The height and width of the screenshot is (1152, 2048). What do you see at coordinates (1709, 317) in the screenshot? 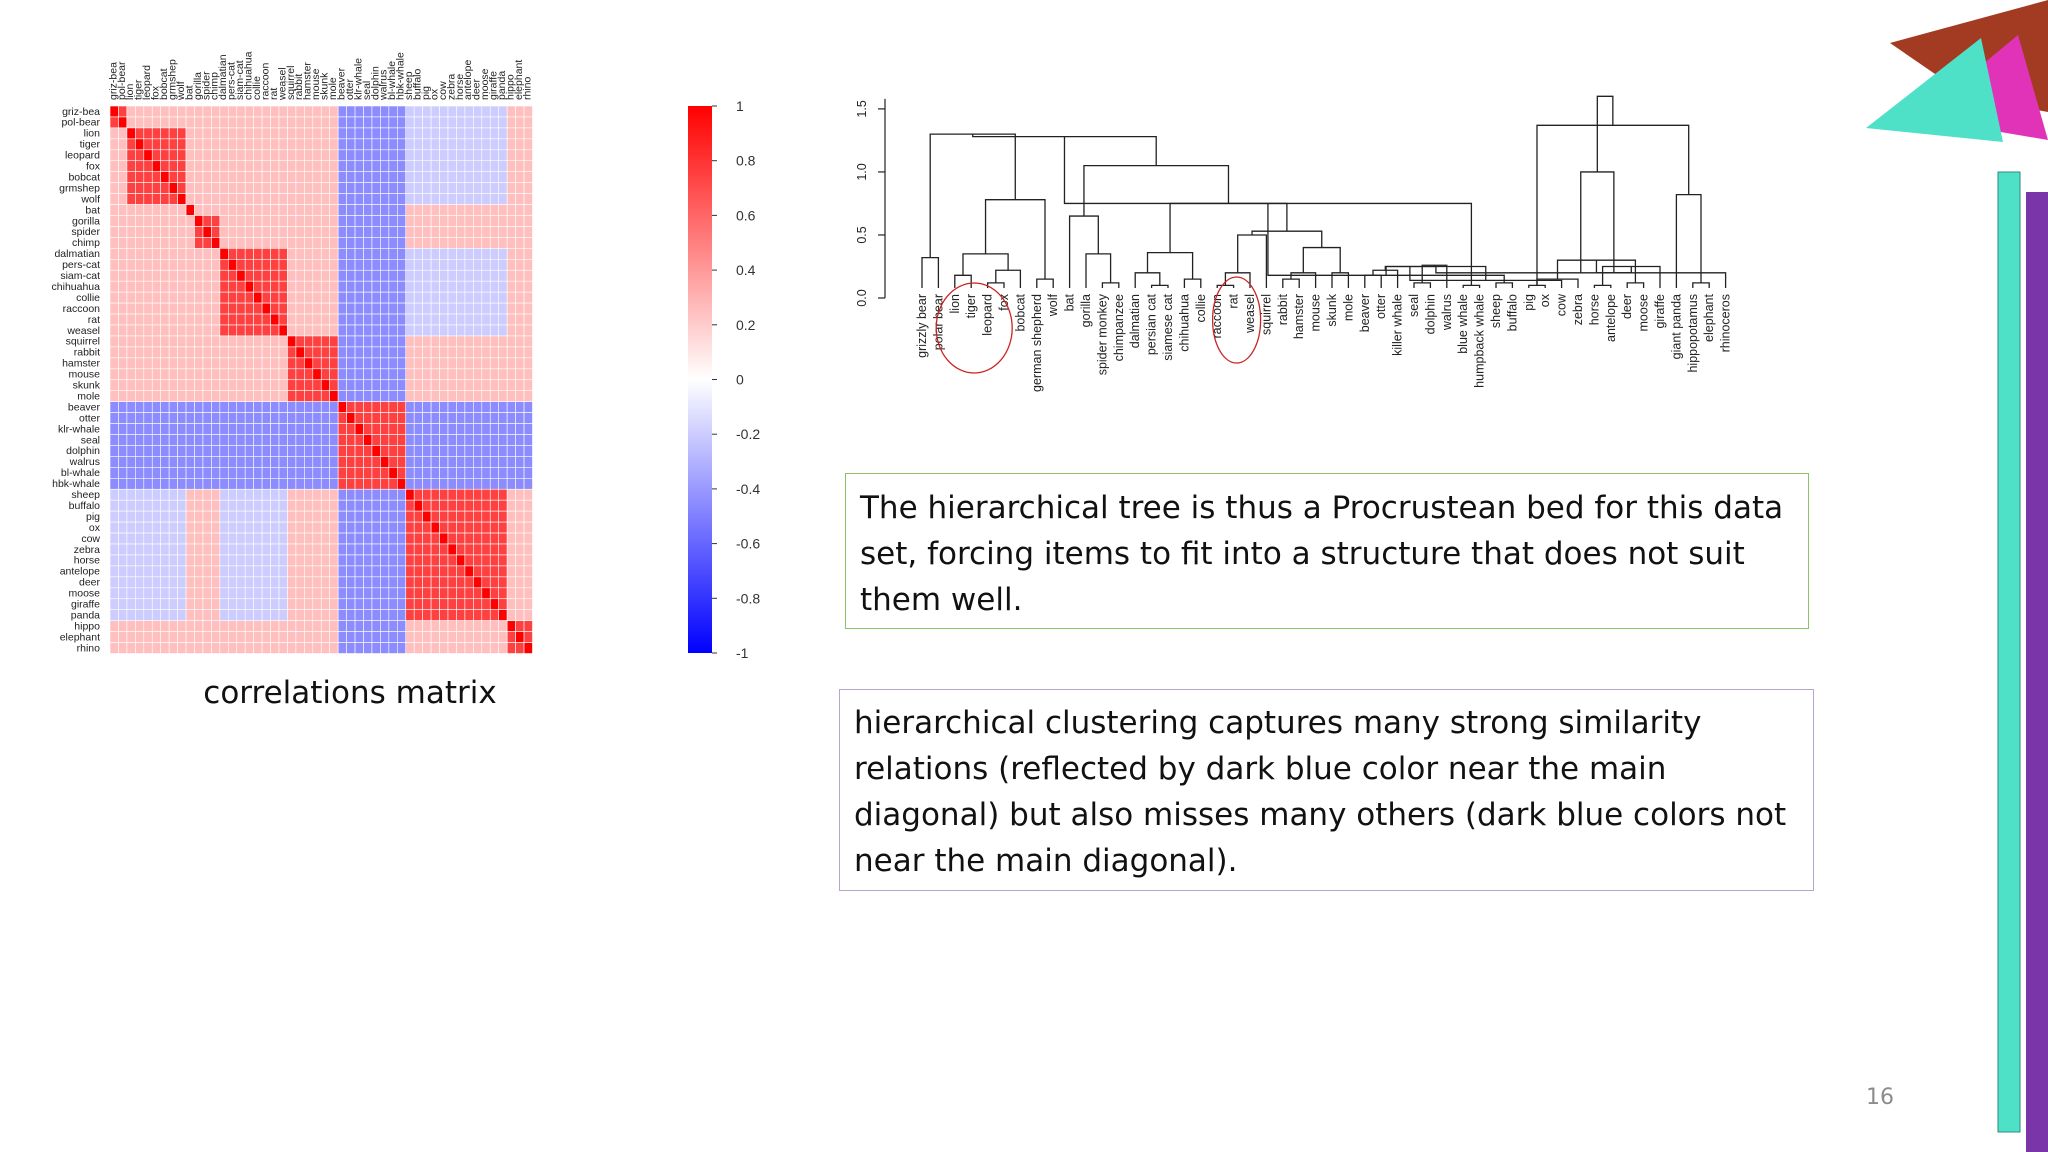
I see `dendrogram-leaf-label: elephant` at bounding box center [1709, 317].